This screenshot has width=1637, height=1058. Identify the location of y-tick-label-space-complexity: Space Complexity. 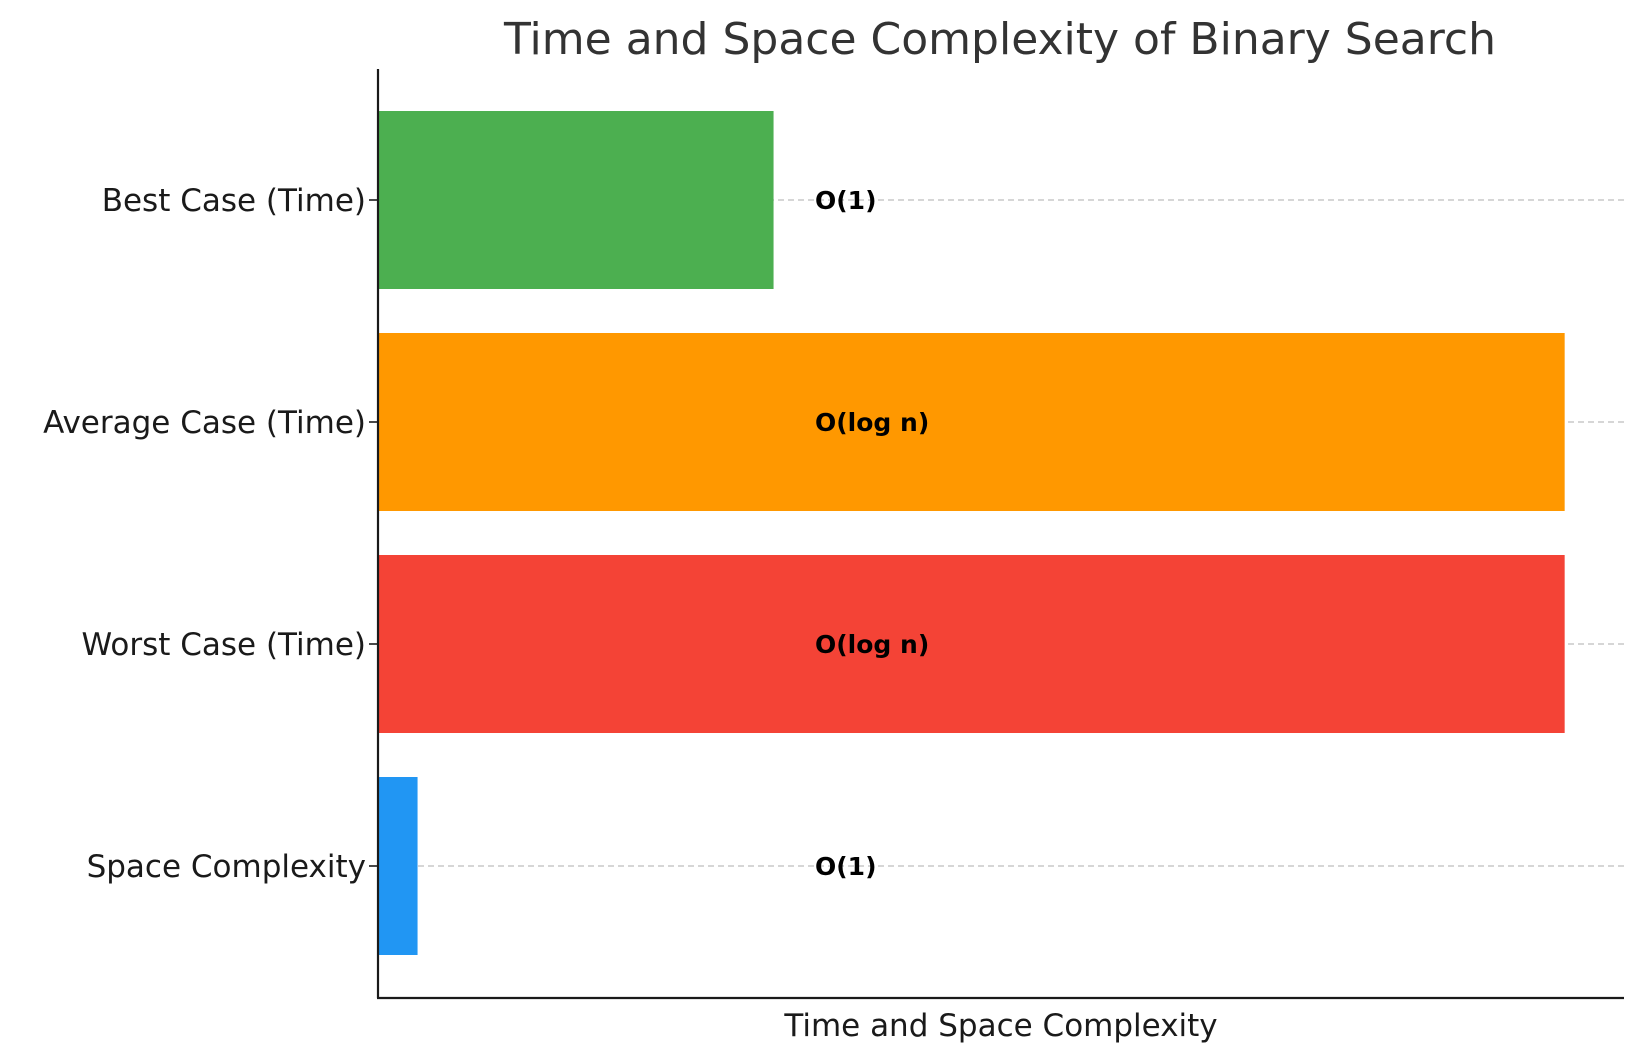
(226, 867).